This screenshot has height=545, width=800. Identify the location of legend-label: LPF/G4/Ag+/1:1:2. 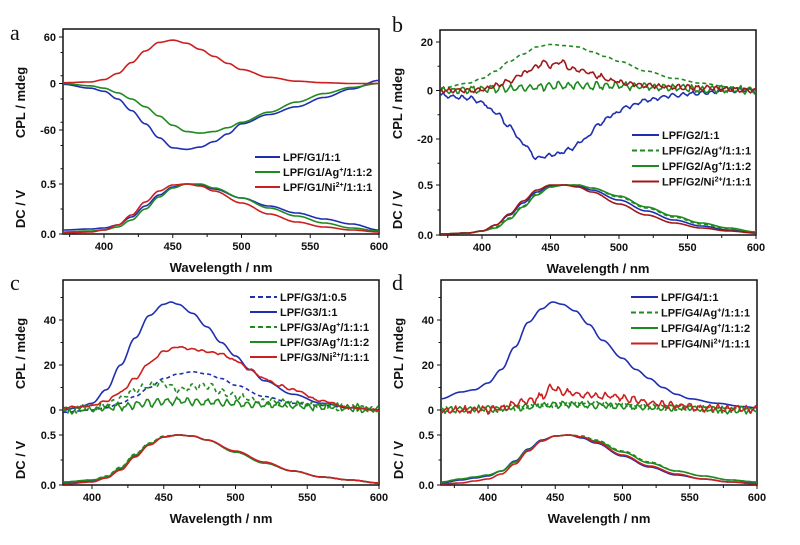
(705, 329).